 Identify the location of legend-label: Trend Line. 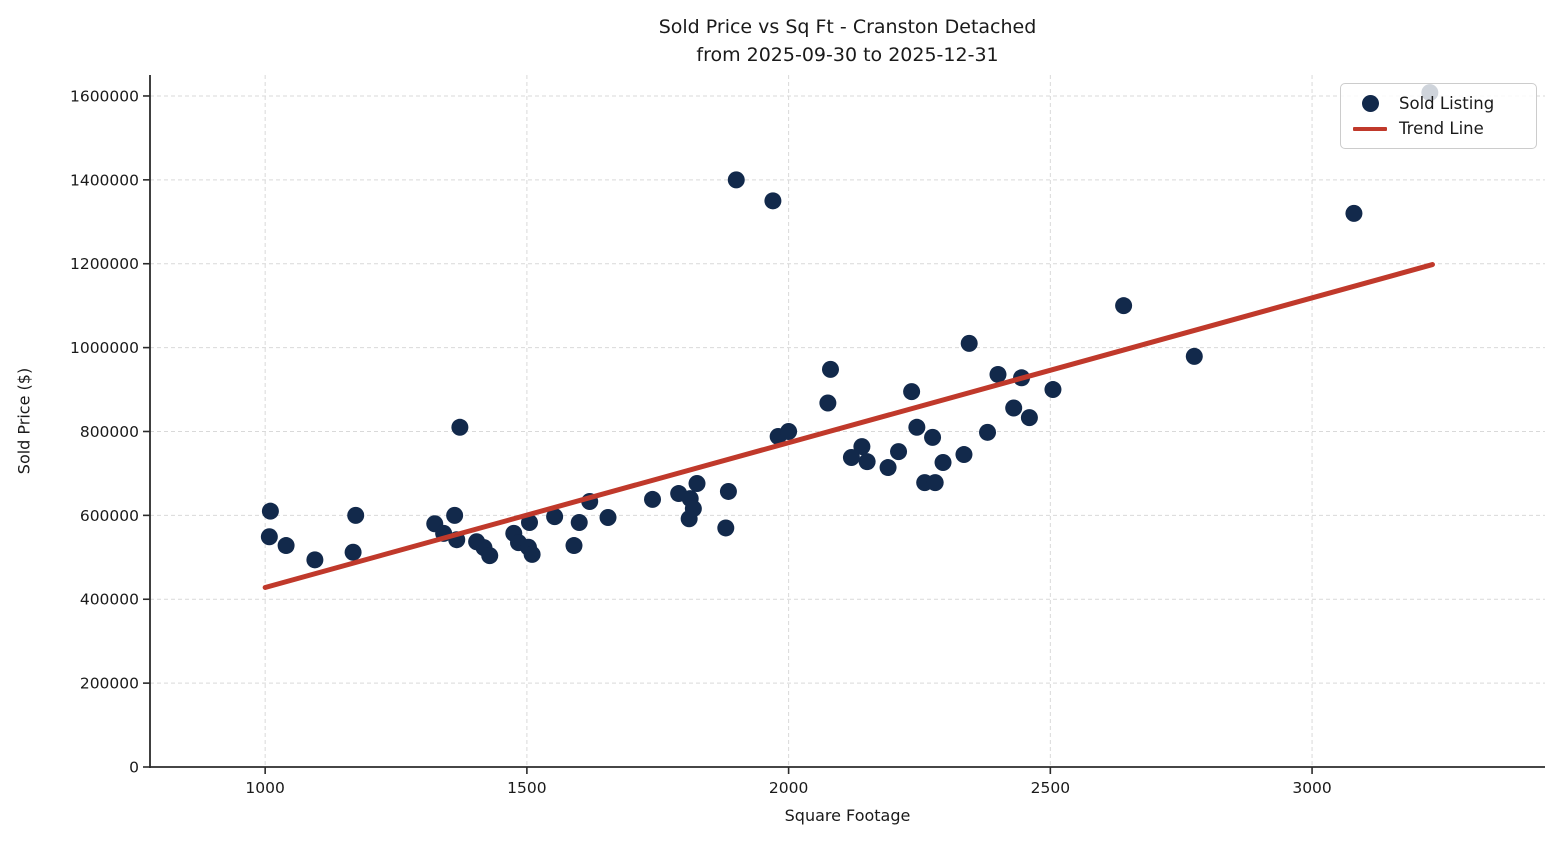
(1441, 129).